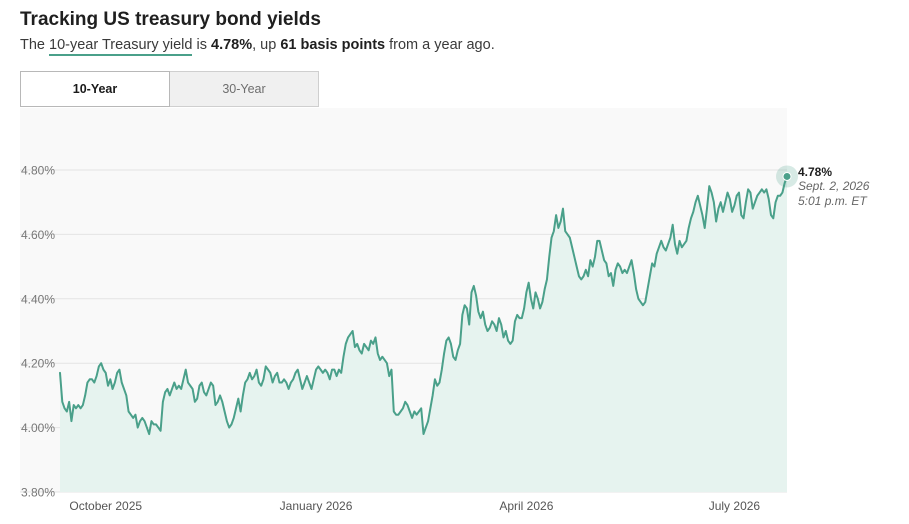 This screenshot has width=909, height=524. I want to click on y-tick-label: 3.80%, so click(38, 493).